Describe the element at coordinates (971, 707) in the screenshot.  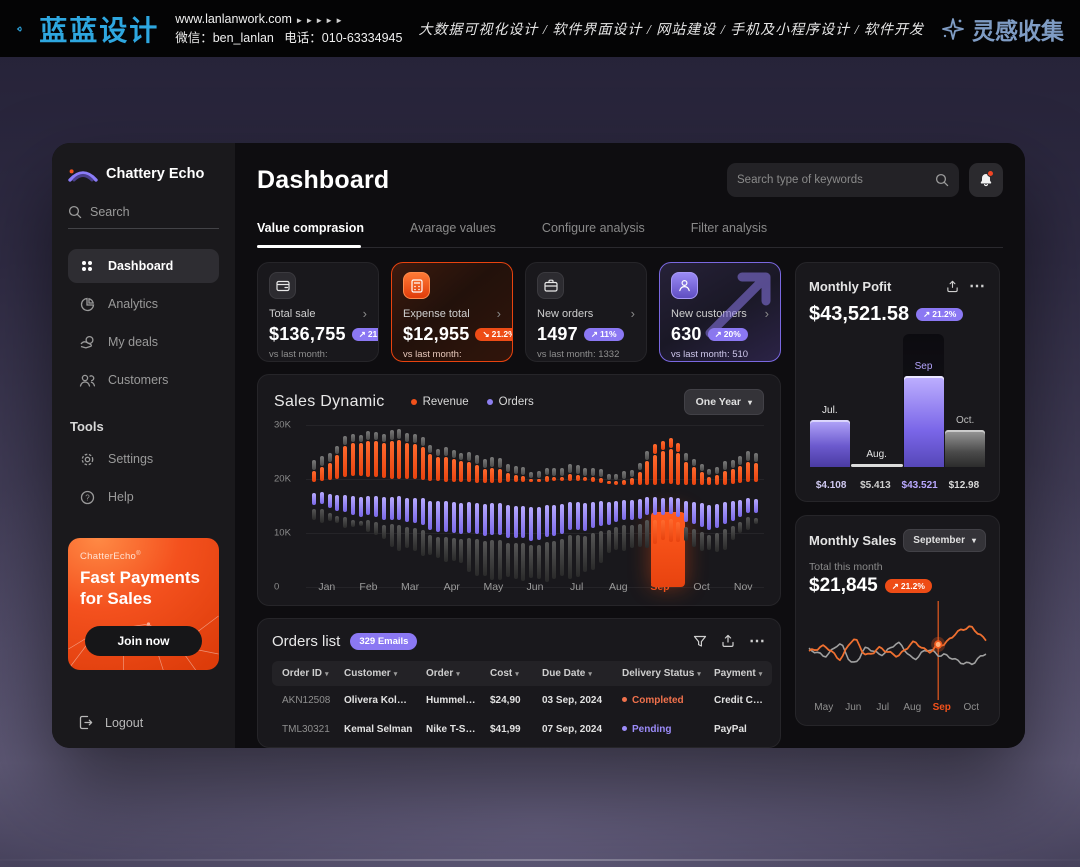
I see `x-axis-label: Oct` at that location.